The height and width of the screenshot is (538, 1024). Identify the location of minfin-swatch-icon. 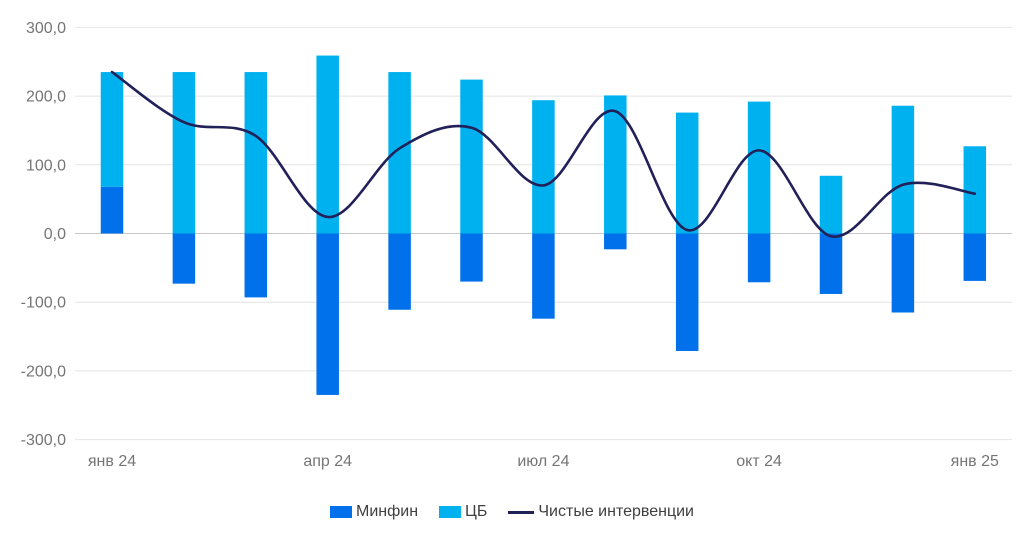
(341, 512).